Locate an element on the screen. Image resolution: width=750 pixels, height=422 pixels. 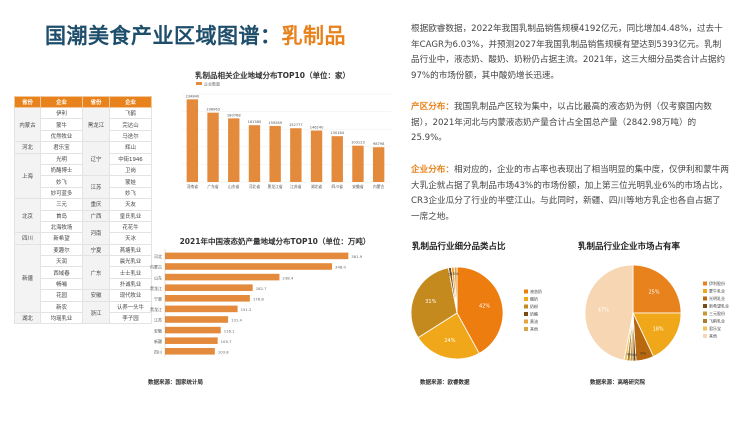
company-cell: 天冰 is located at coordinates (130, 238).